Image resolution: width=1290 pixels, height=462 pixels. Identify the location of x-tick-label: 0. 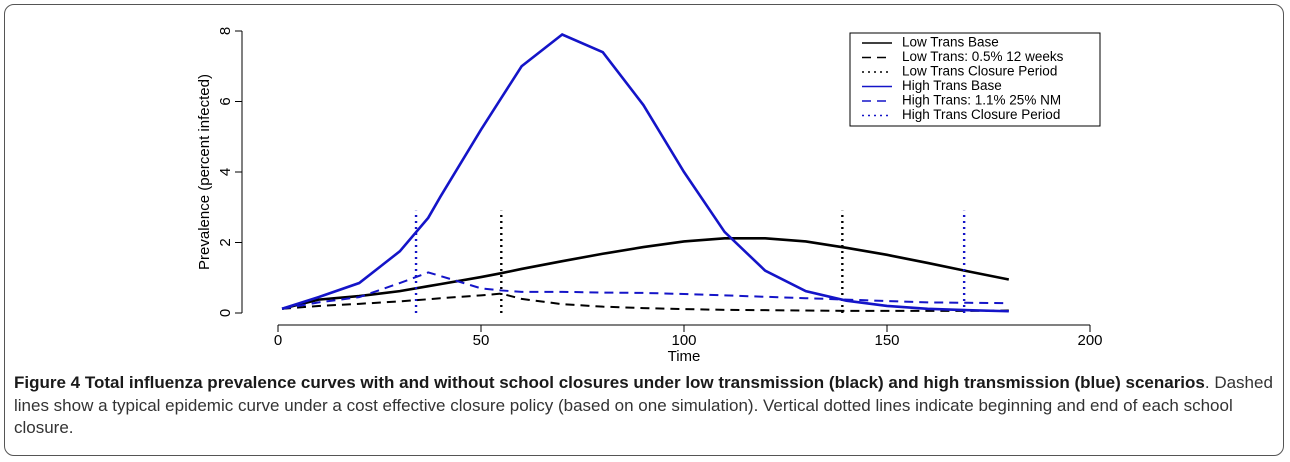
(278, 340).